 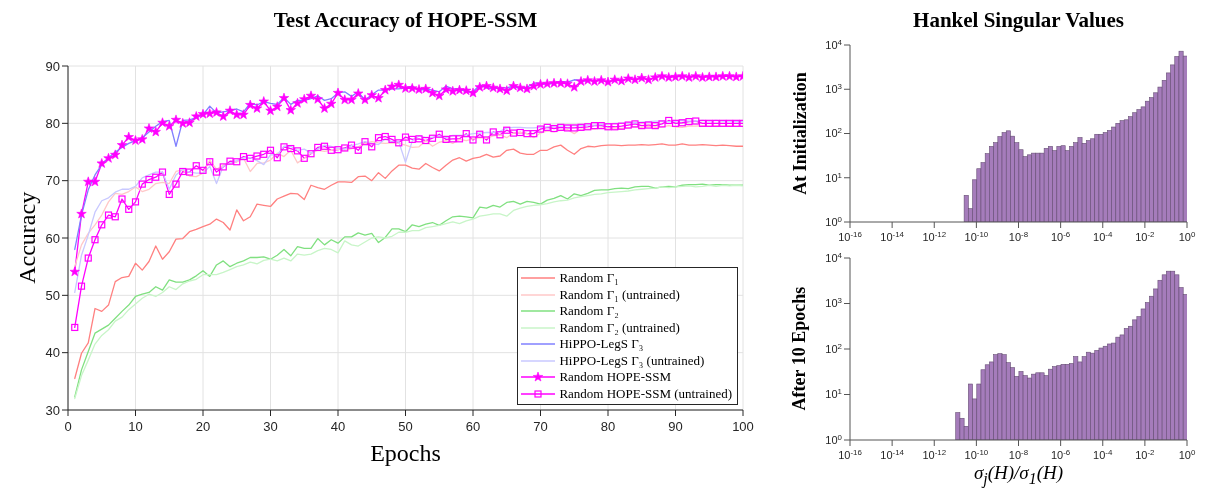 What do you see at coordinates (589, 278) in the screenshot?
I see `legend-label: Random Γ₁` at bounding box center [589, 278].